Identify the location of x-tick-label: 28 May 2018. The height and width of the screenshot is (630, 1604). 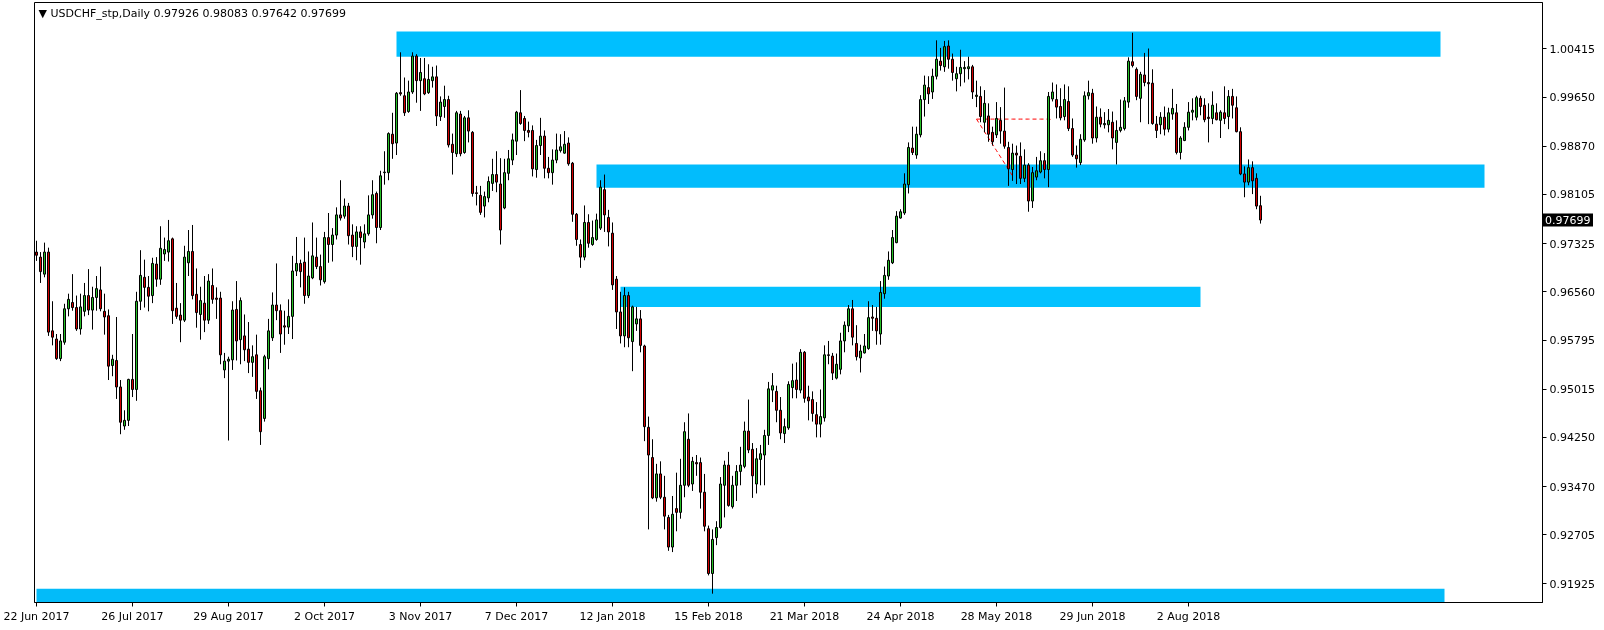
(996, 616).